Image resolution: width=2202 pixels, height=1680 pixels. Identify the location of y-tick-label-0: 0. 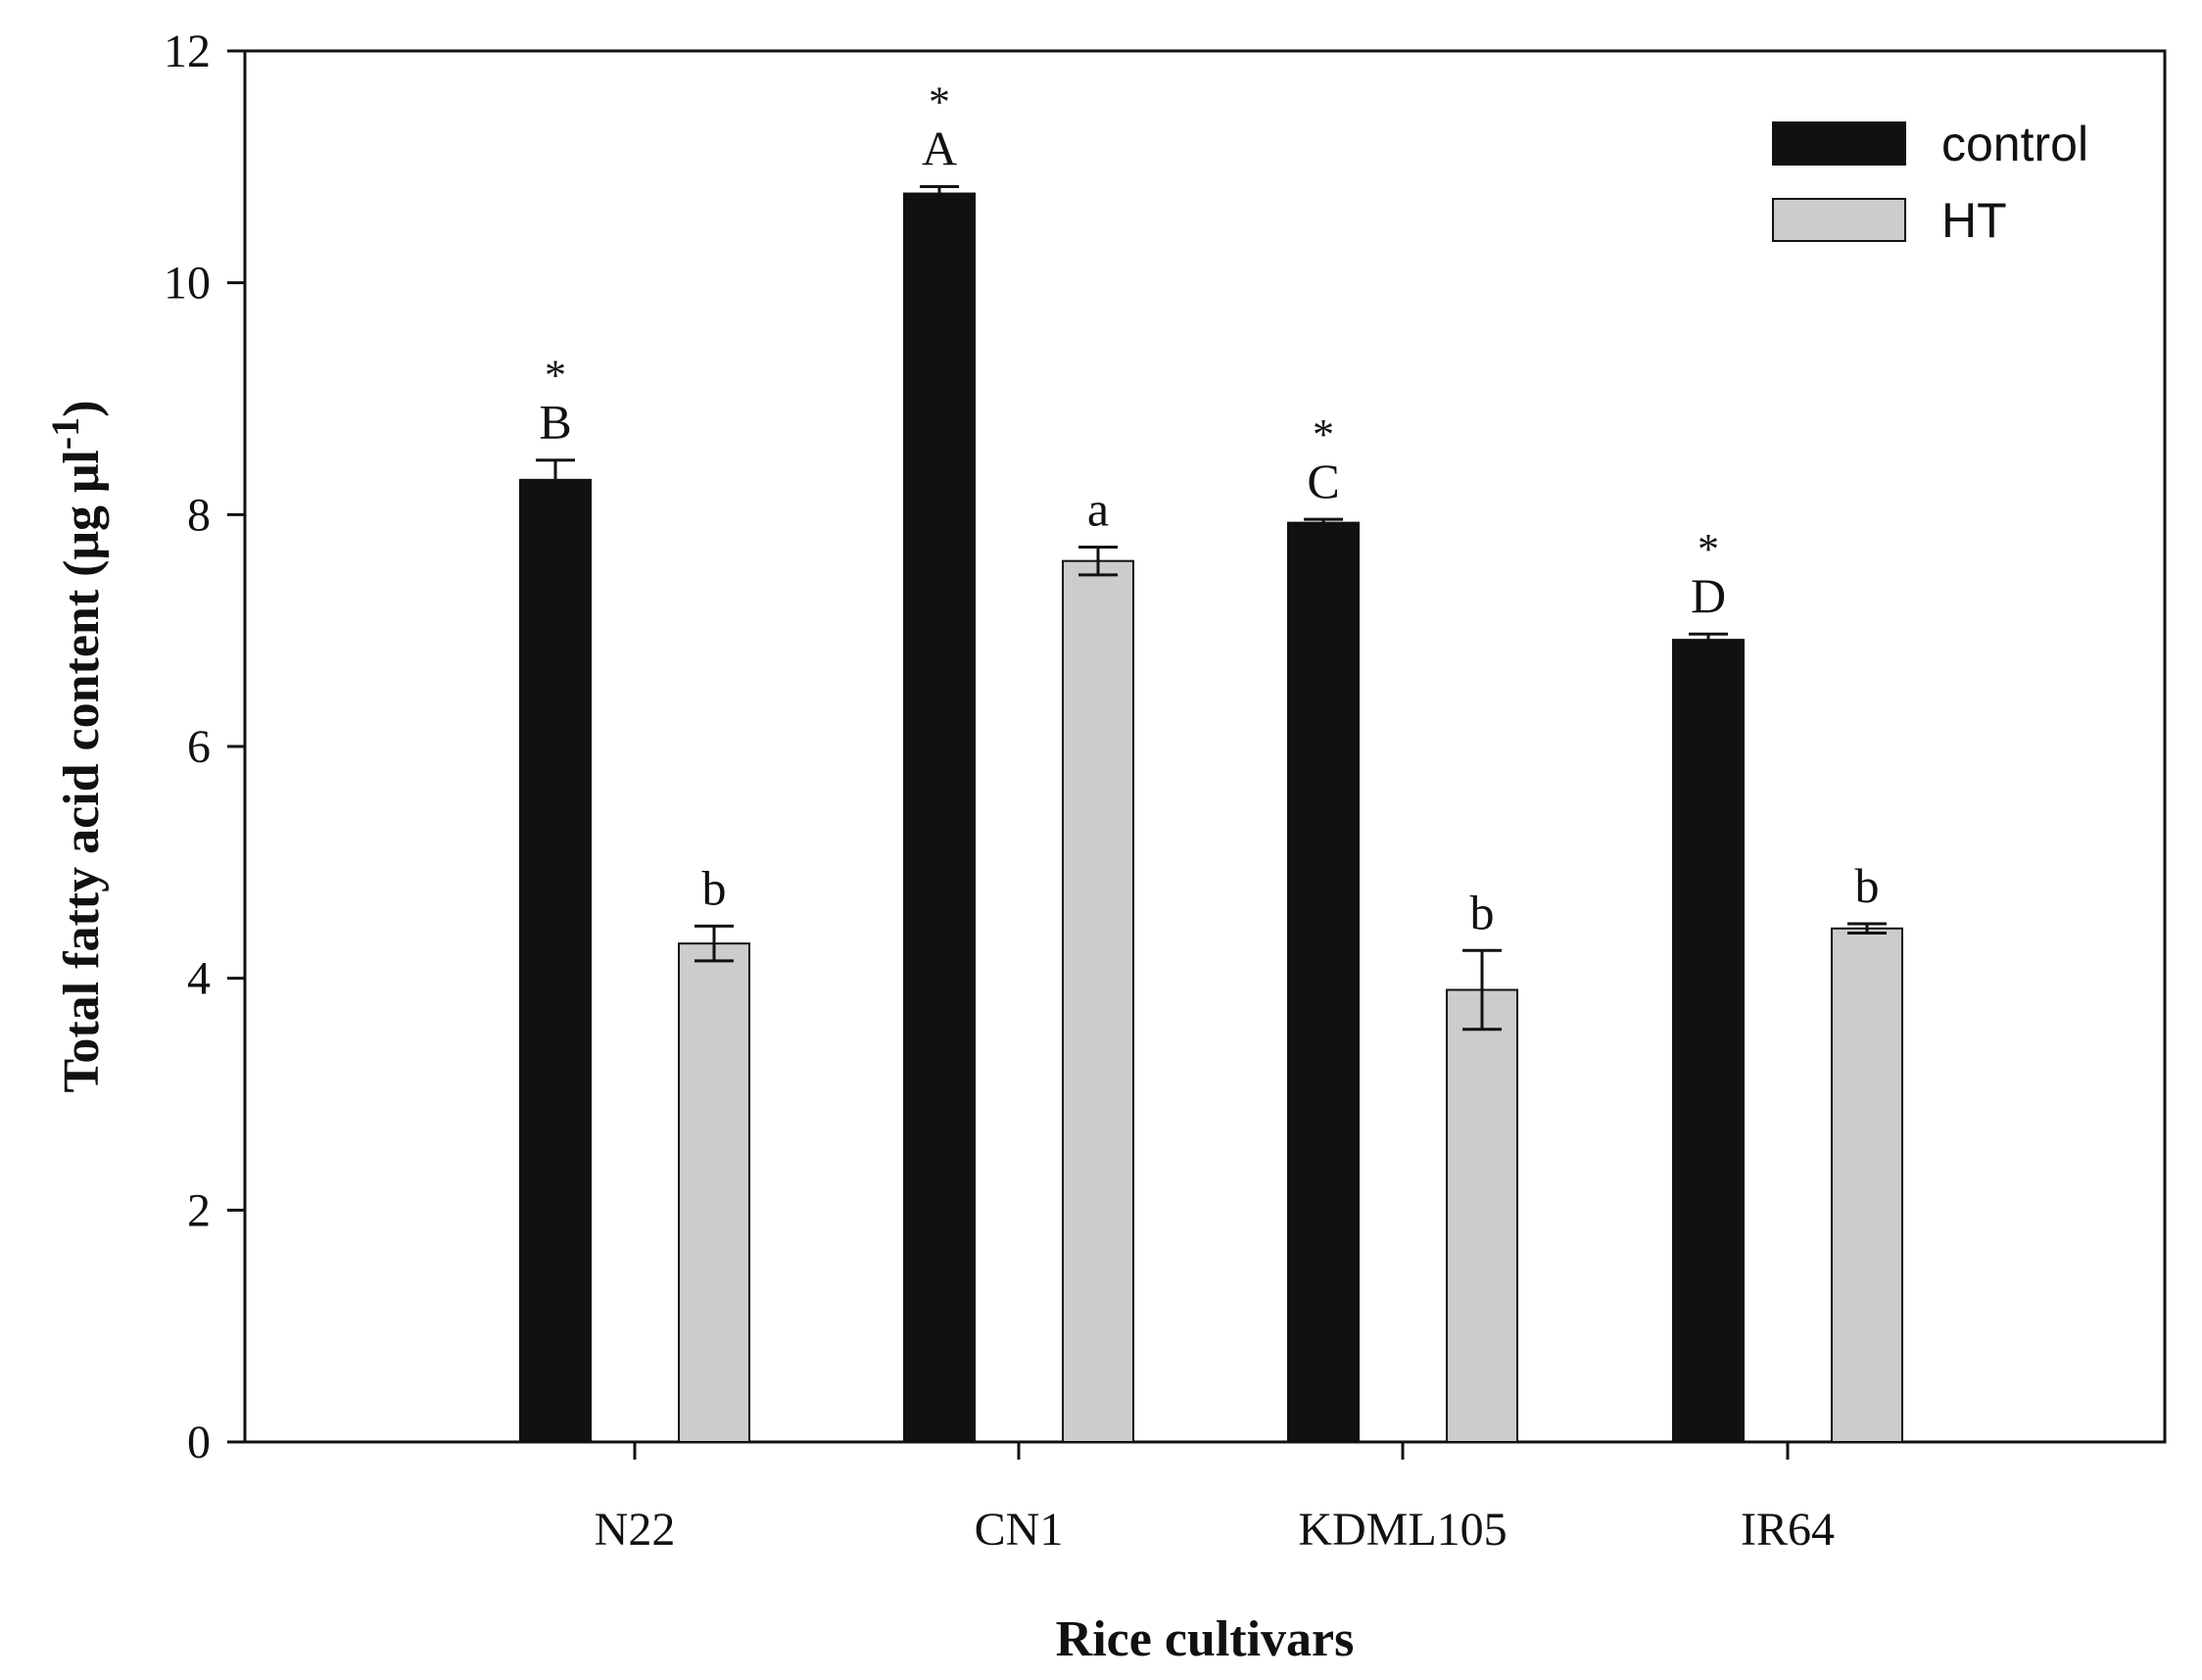
(199, 1442).